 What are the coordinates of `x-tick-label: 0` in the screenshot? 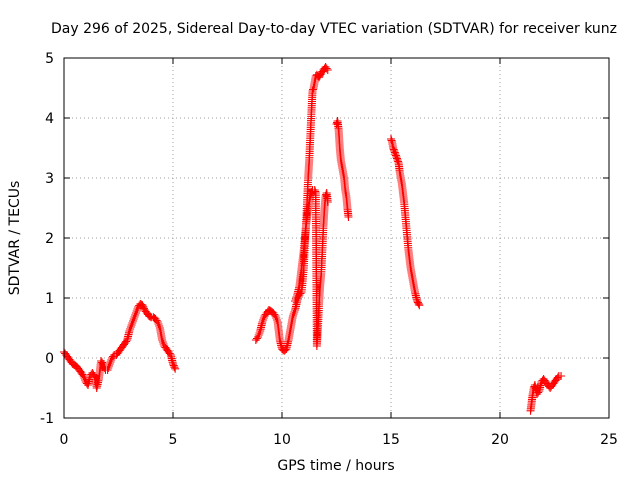 It's located at (64, 440).